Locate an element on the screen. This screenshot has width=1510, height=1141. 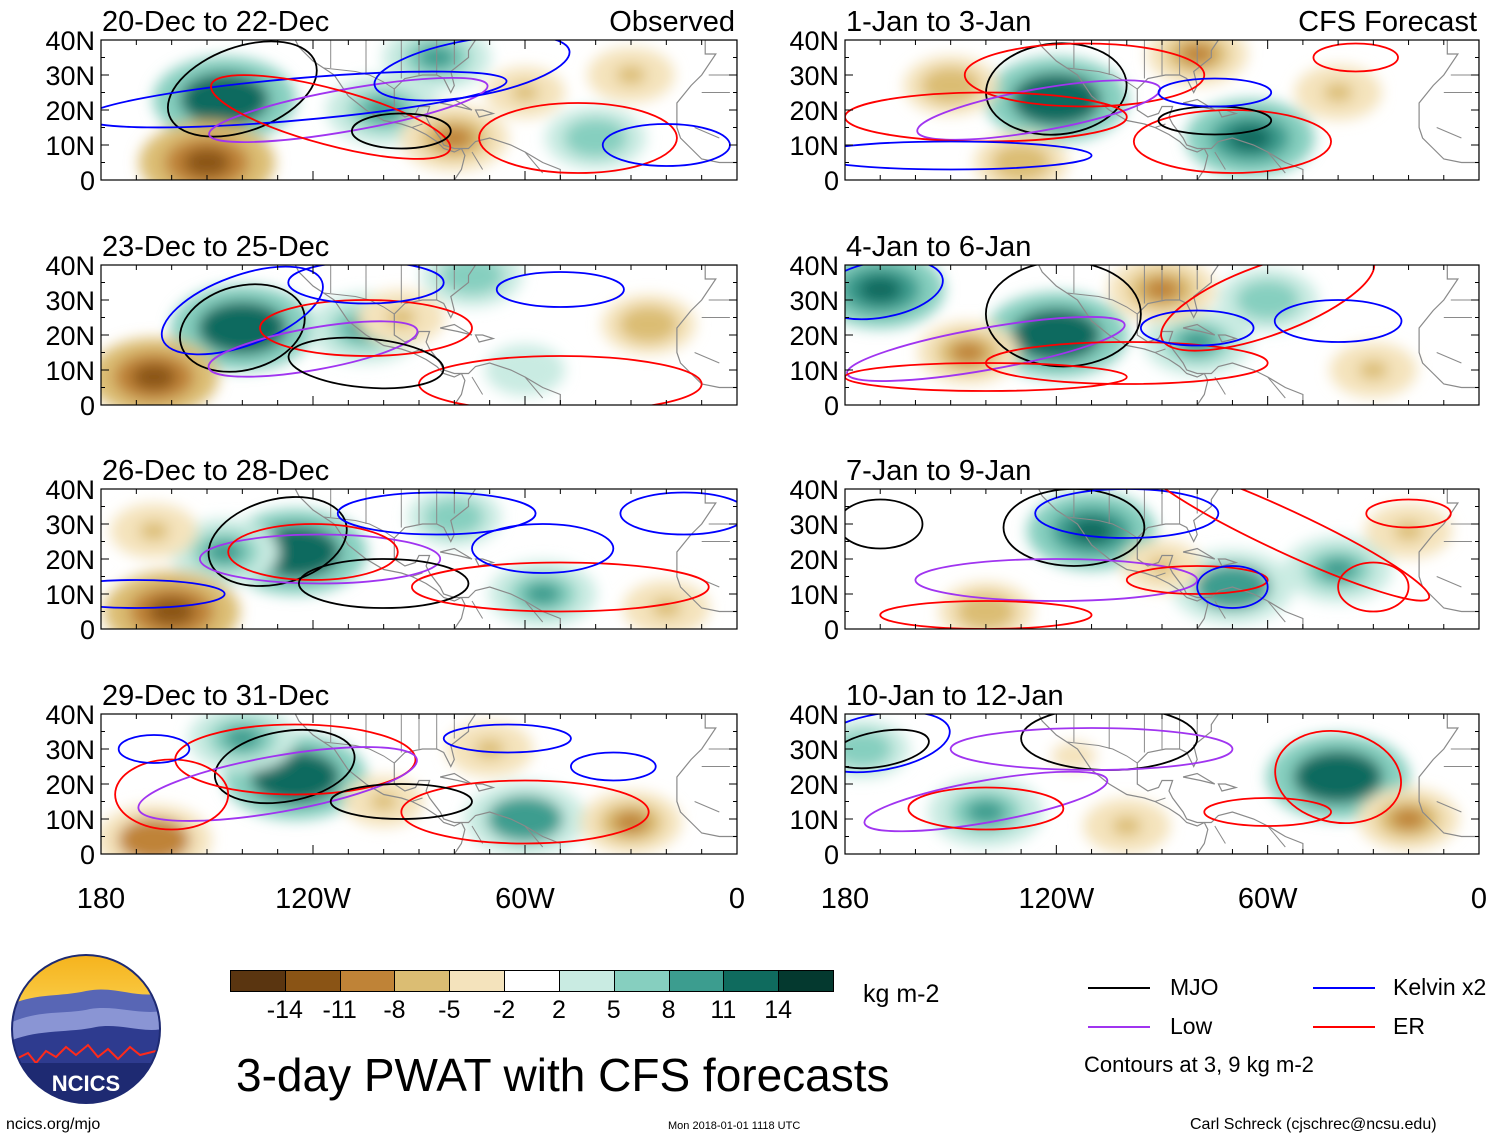
contour-note: Contours at 3, 9 kg m-2 is located at coordinates (1199, 1064).